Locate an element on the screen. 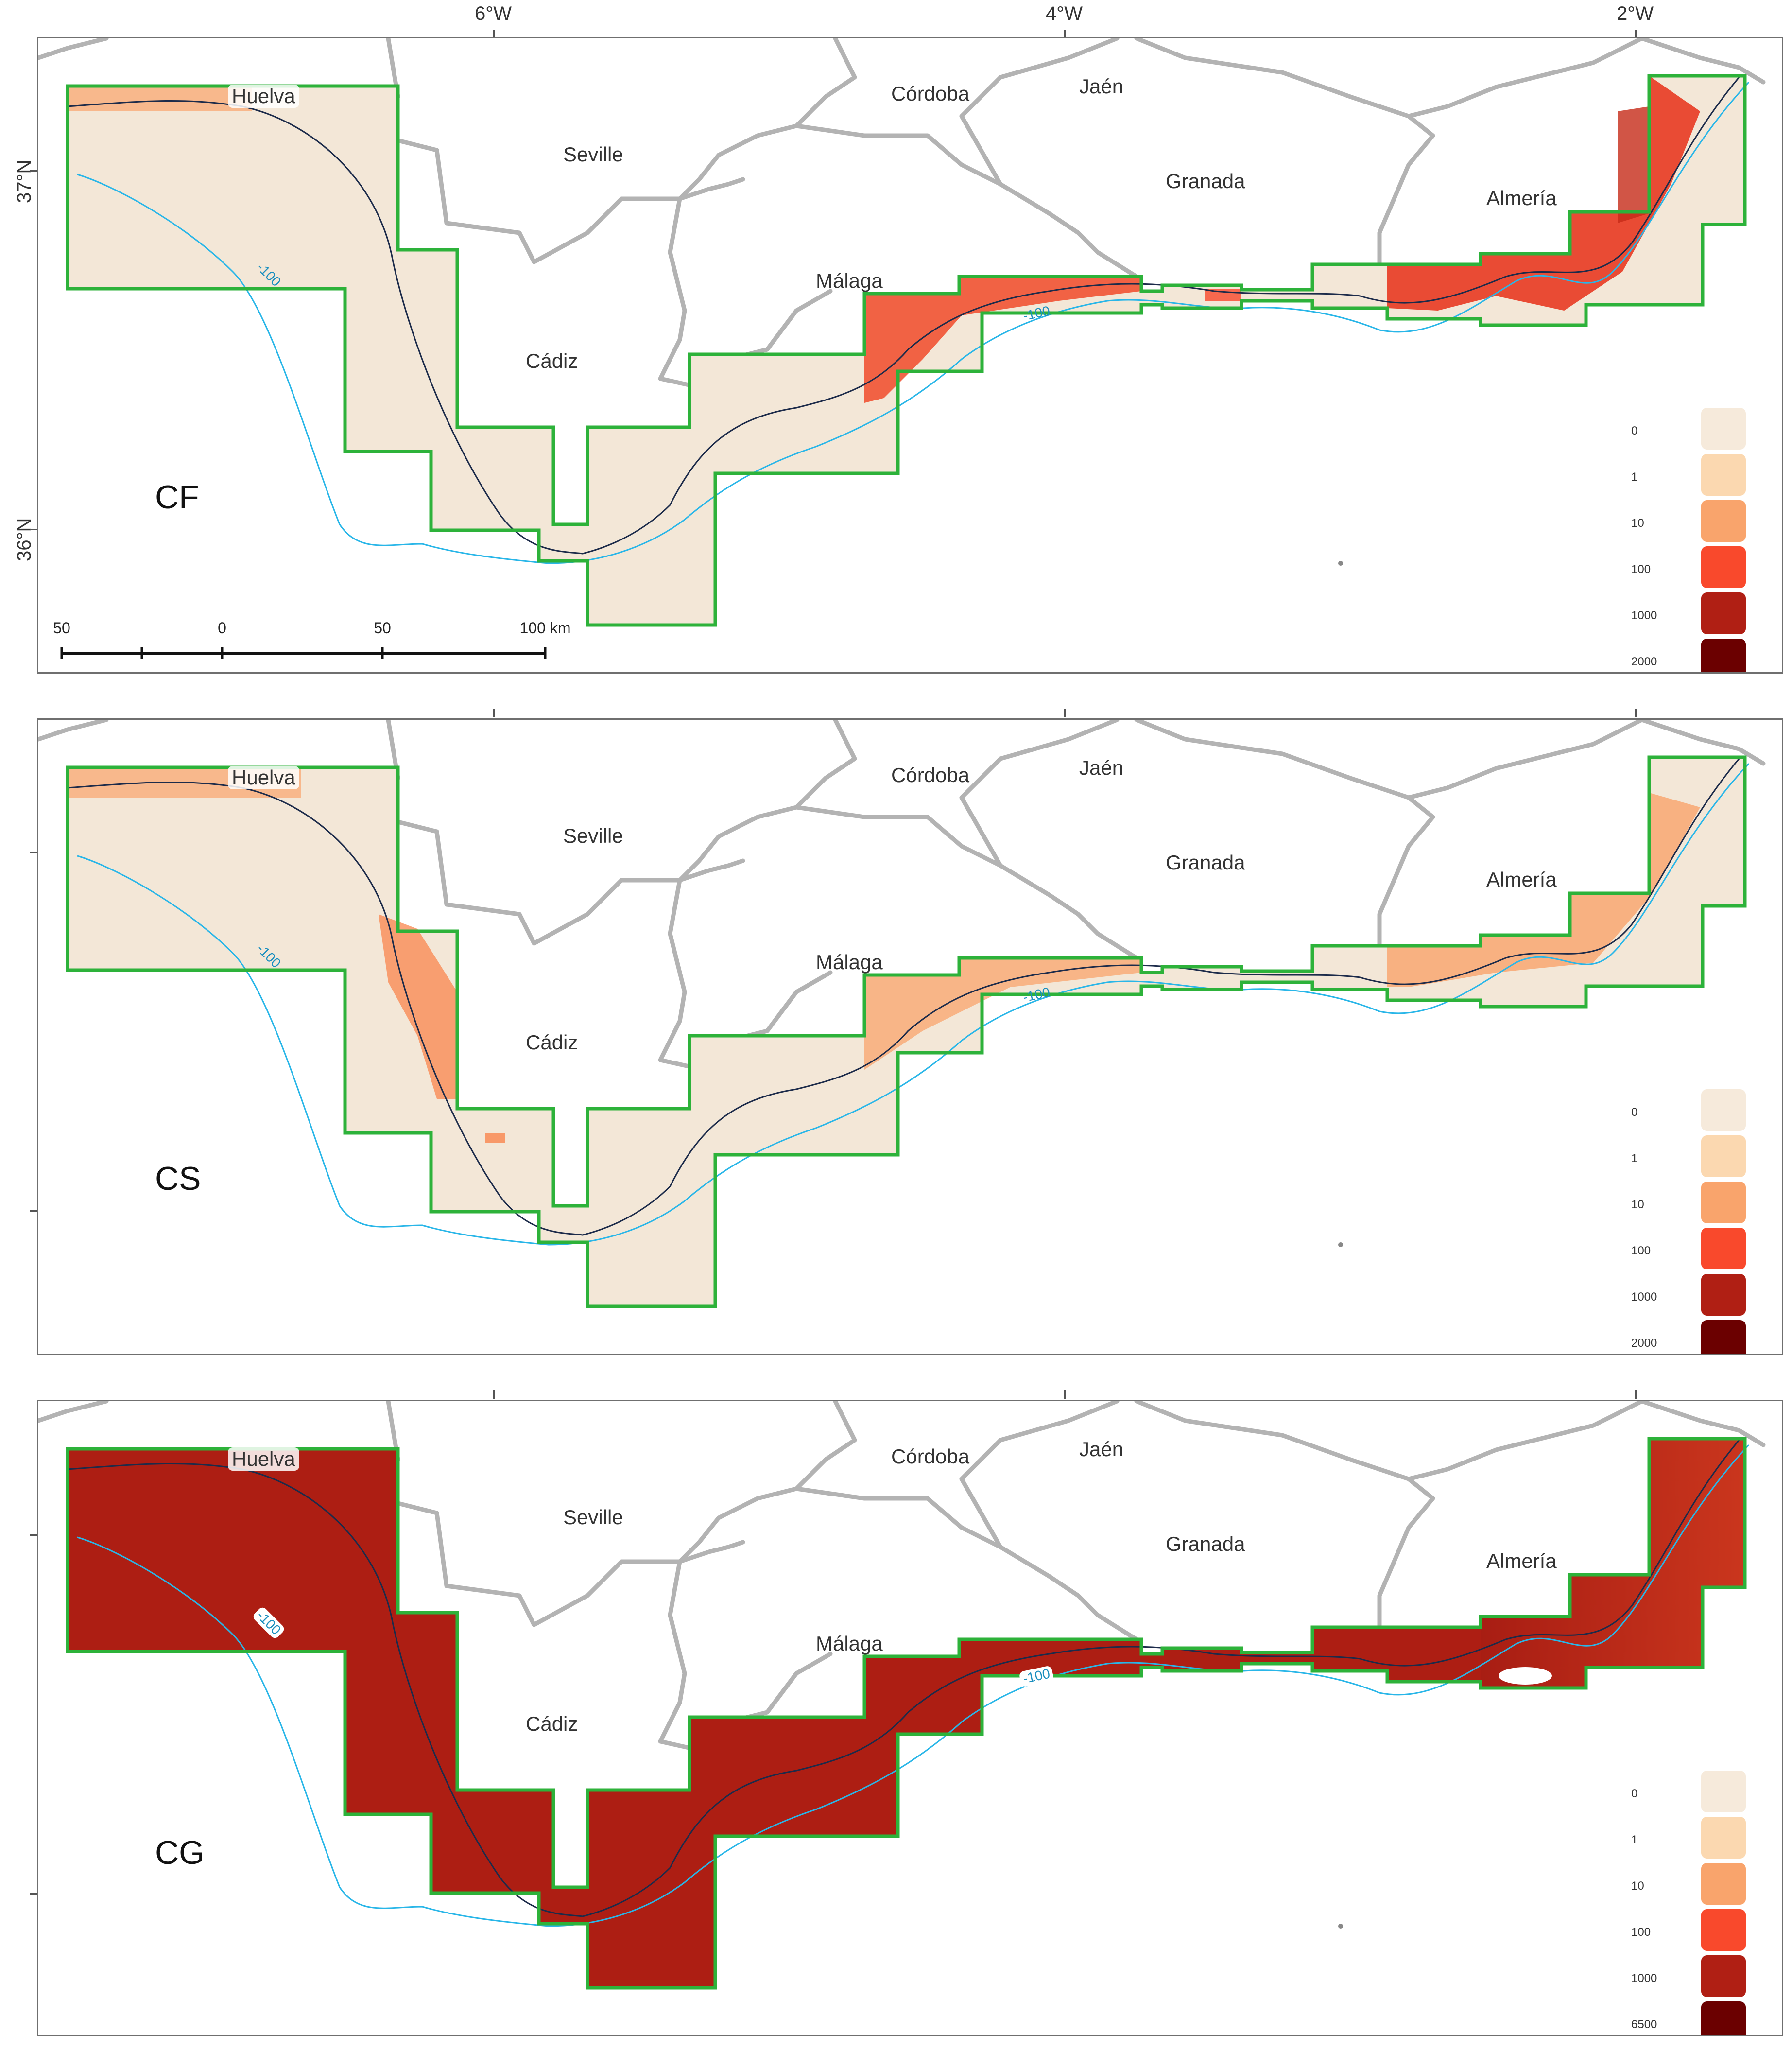  panel-label: CF is located at coordinates (177, 497).